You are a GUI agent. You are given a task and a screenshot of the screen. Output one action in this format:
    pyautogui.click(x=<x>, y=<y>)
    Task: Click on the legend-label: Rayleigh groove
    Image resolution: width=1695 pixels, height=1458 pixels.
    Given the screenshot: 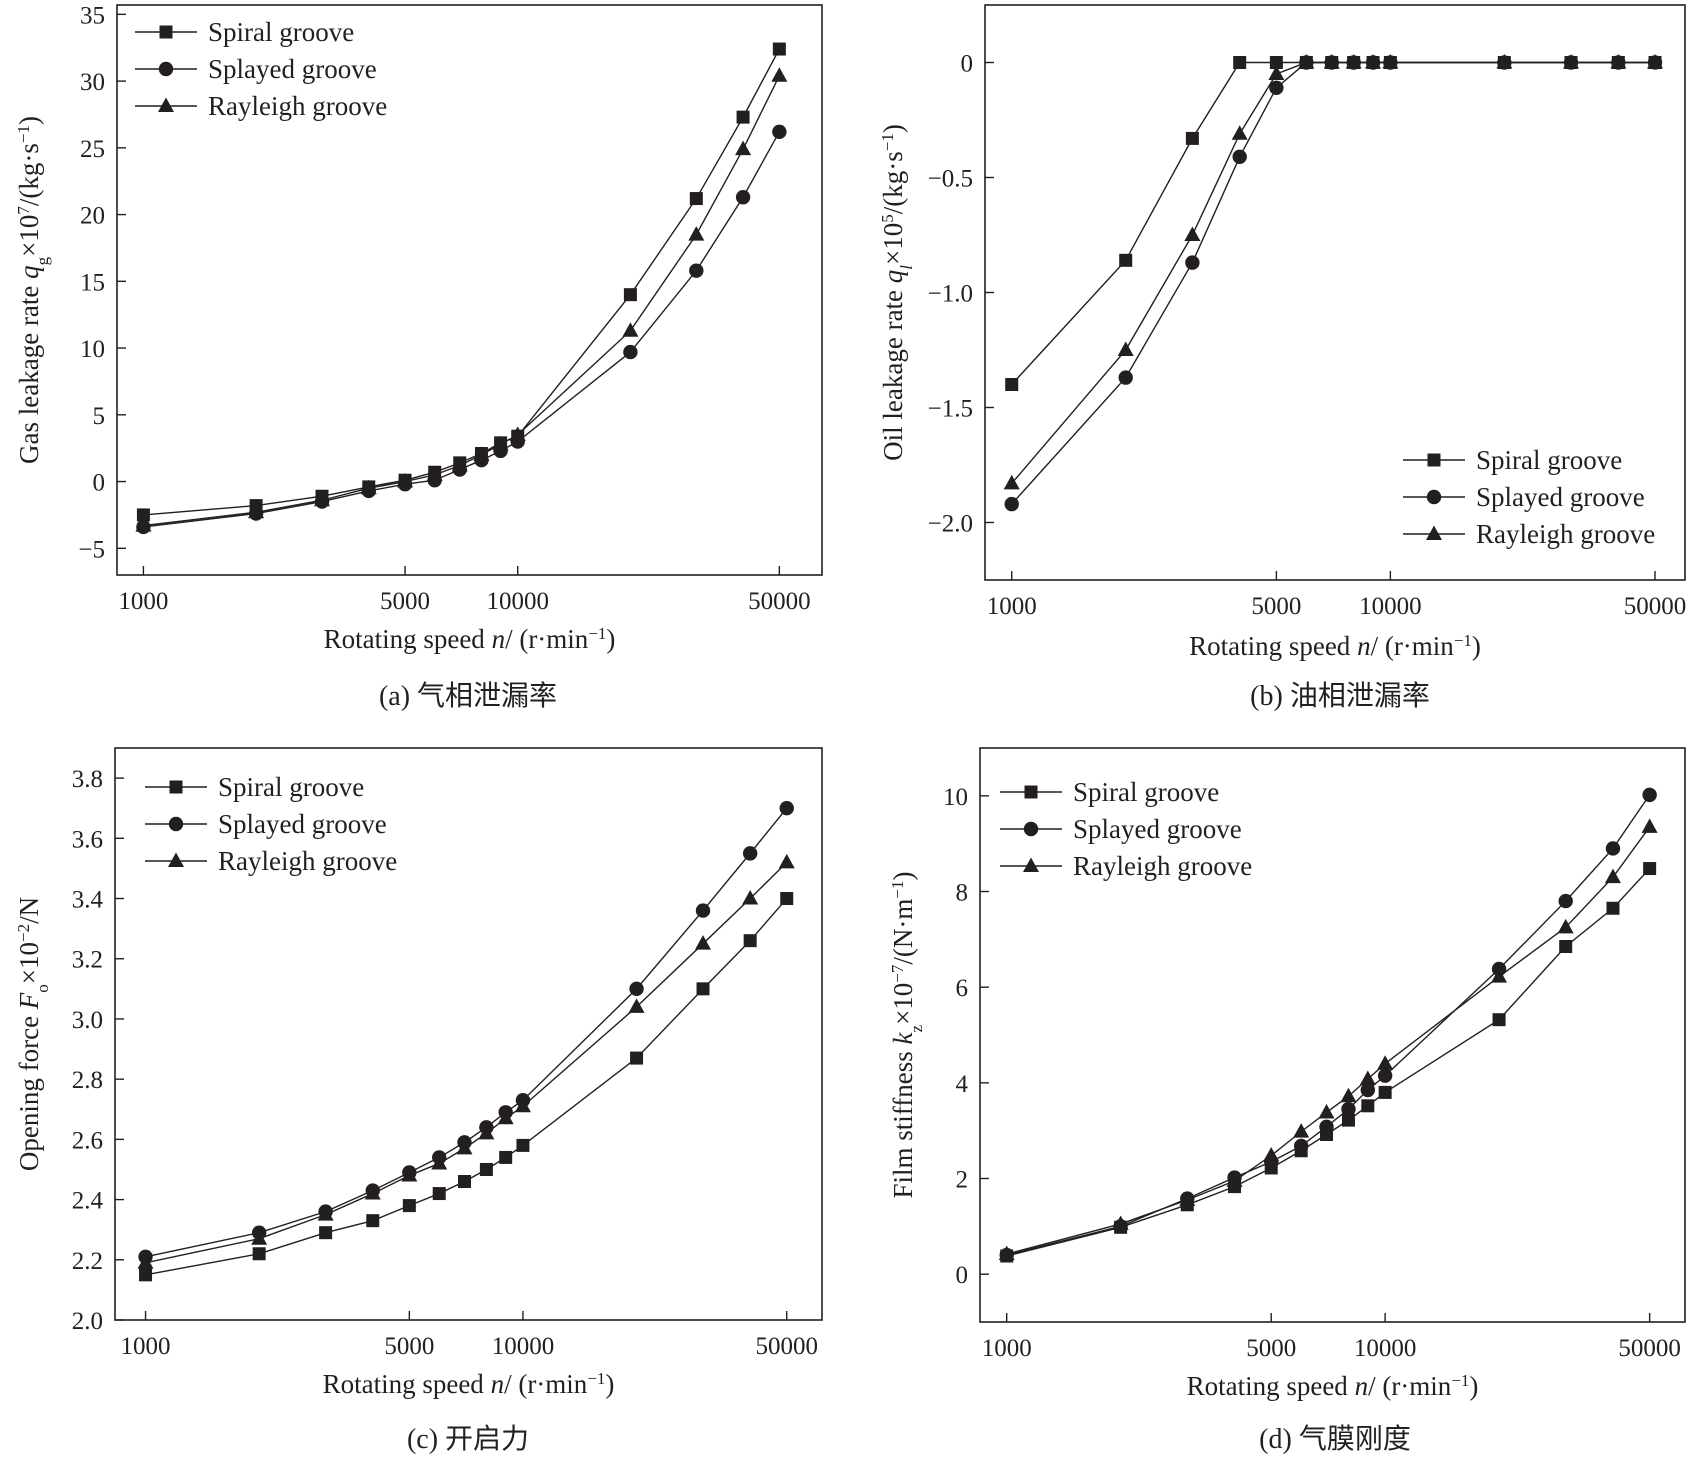 What is the action you would take?
    pyautogui.click(x=1162, y=866)
    